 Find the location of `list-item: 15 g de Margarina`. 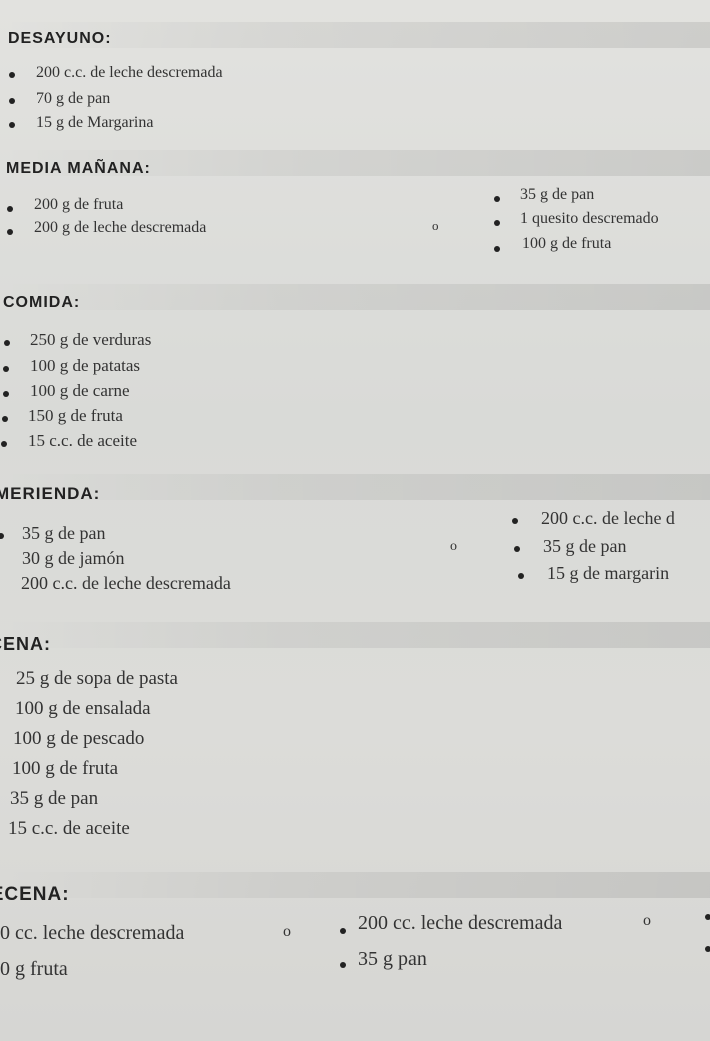

list-item: 15 g de Margarina is located at coordinates (95, 122).